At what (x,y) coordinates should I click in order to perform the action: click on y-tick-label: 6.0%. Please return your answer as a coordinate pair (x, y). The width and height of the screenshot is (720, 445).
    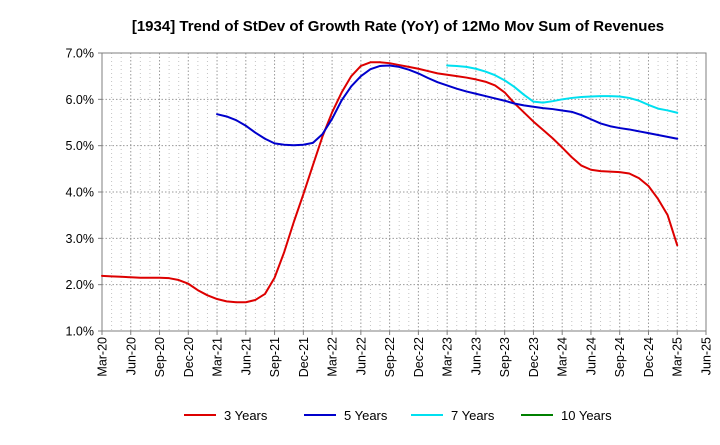
    Looking at the image, I should click on (80, 100).